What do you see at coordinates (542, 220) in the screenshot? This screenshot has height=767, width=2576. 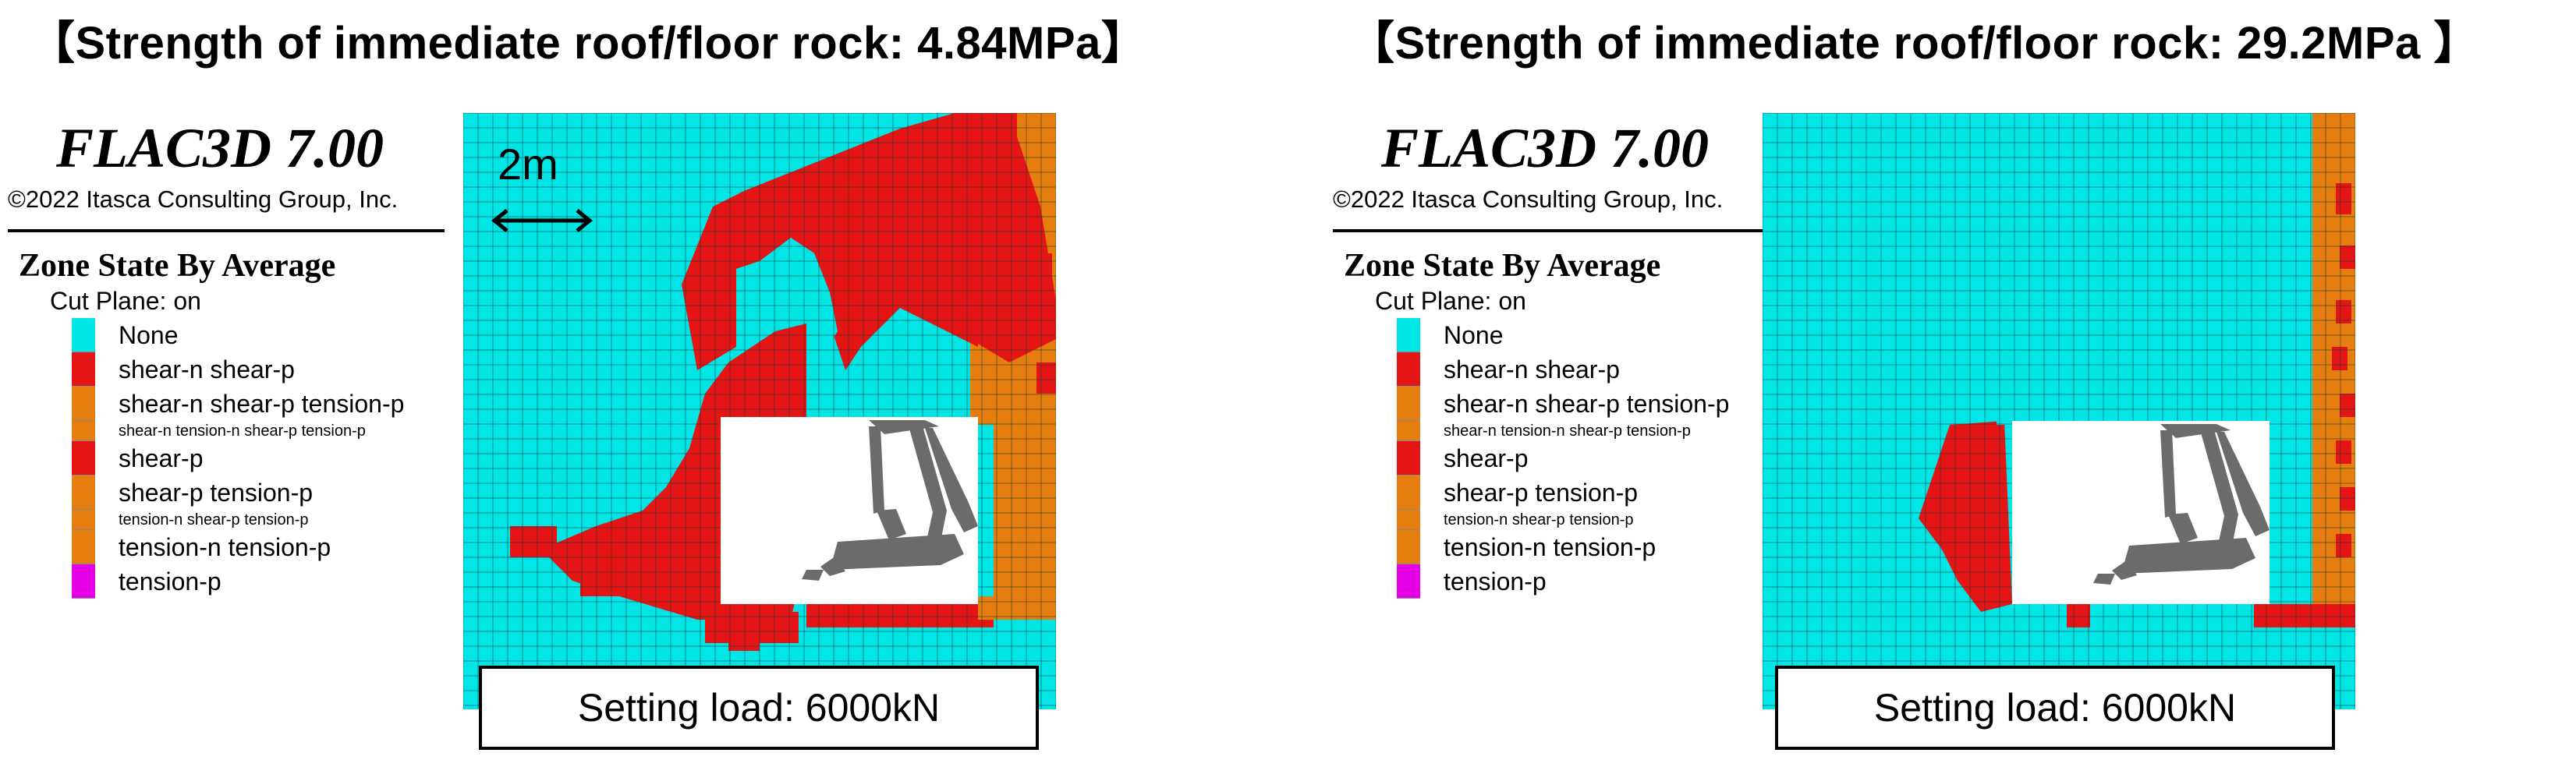 I see `scale-arrow-icon` at bounding box center [542, 220].